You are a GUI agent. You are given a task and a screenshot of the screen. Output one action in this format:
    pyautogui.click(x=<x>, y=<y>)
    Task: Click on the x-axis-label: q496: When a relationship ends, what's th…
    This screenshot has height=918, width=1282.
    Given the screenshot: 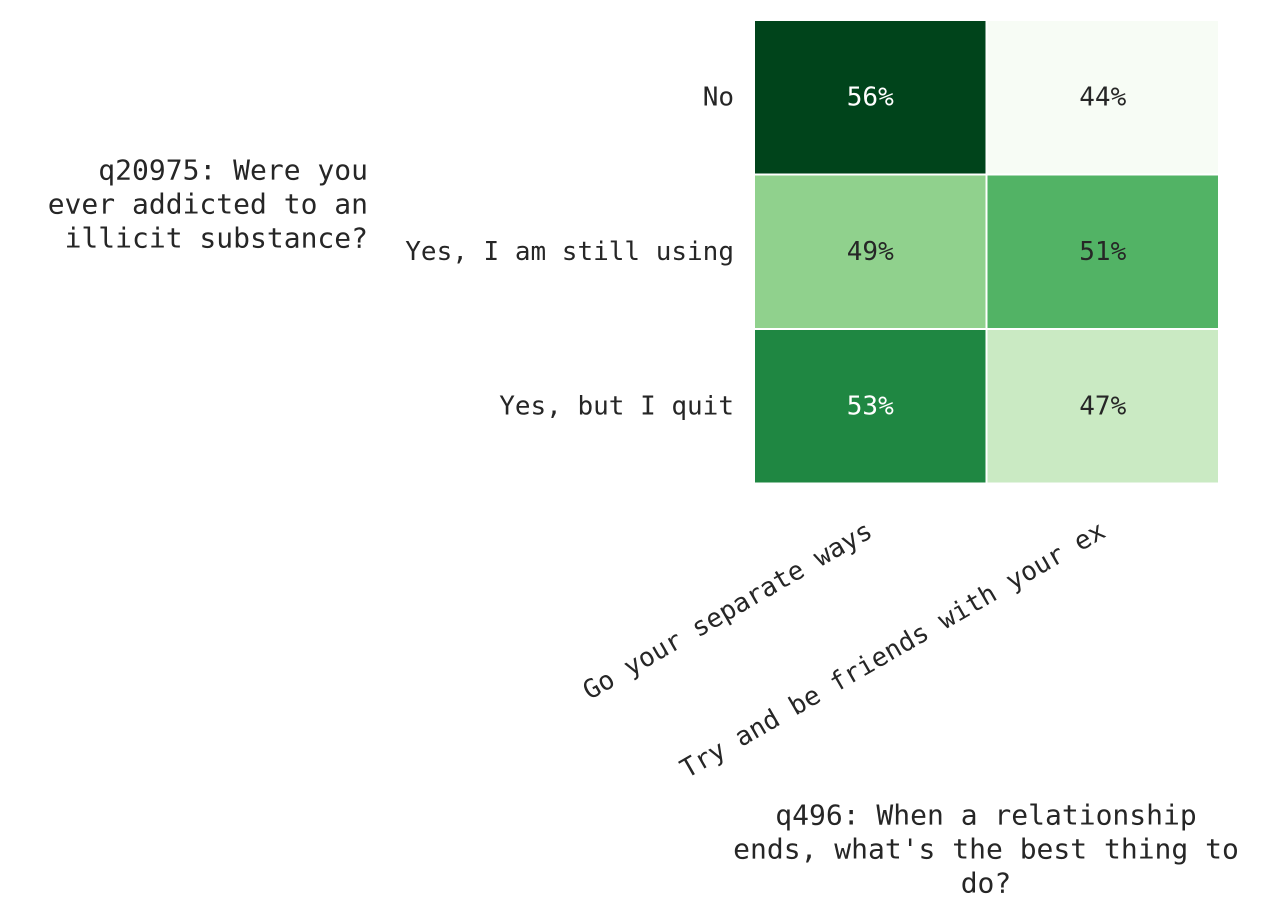 What is the action you would take?
    pyautogui.click(x=986, y=849)
    